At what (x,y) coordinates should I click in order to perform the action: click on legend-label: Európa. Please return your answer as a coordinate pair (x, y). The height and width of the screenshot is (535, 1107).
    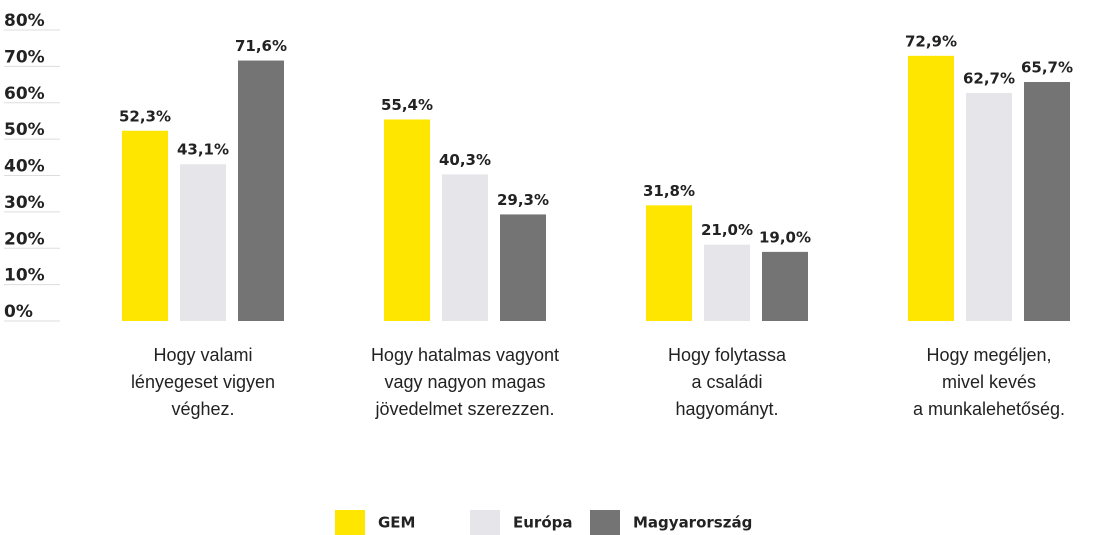
    Looking at the image, I should click on (543, 523).